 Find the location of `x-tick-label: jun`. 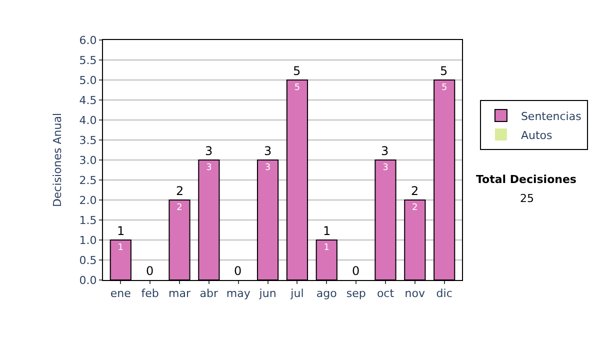

x-tick-label: jun is located at coordinates (267, 293).